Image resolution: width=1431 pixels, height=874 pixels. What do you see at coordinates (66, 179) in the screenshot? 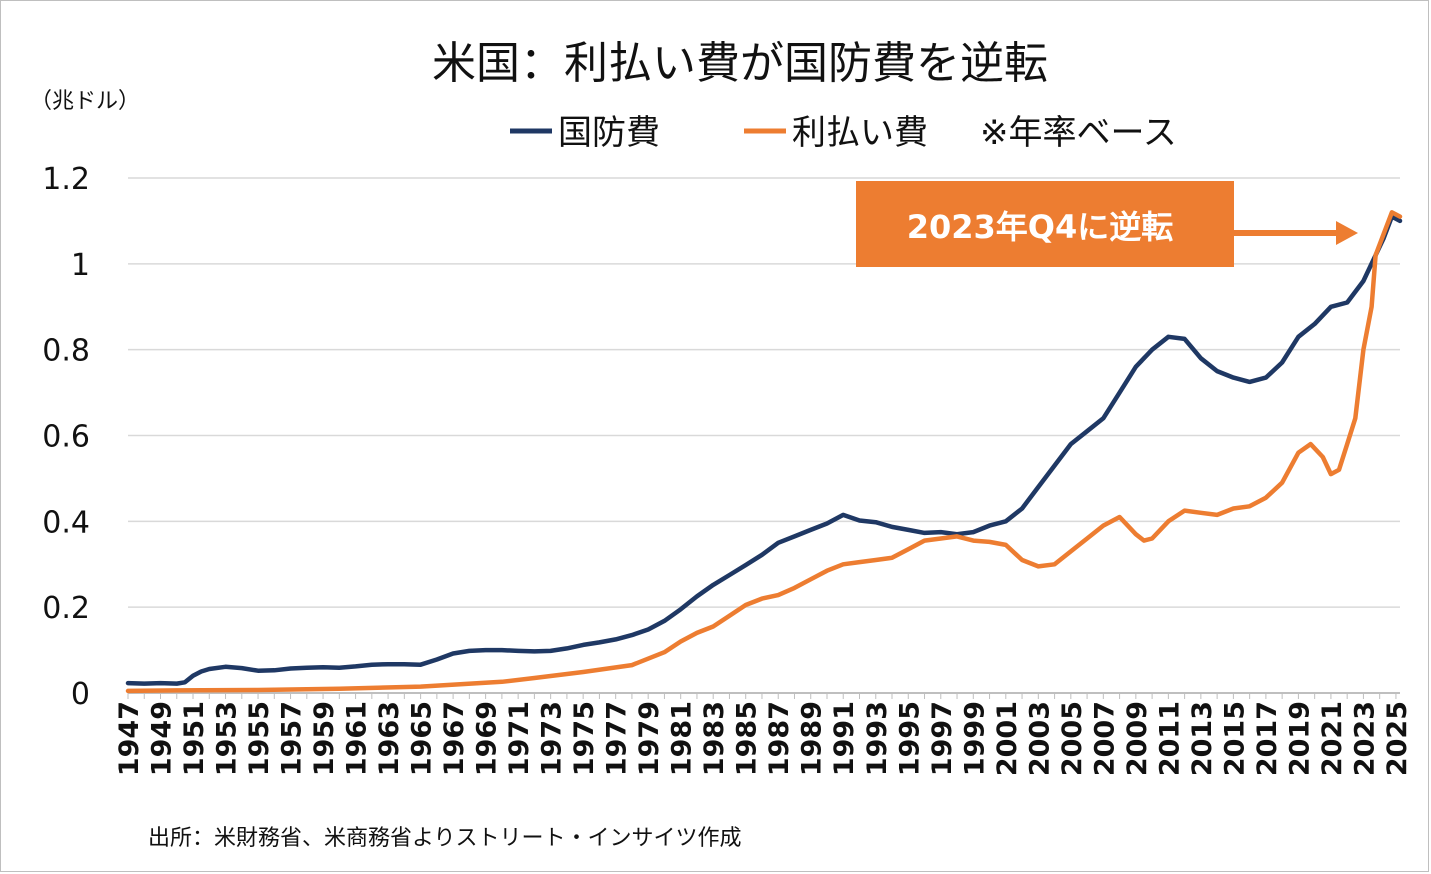
I see `y-tick-label: 1.2` at bounding box center [66, 179].